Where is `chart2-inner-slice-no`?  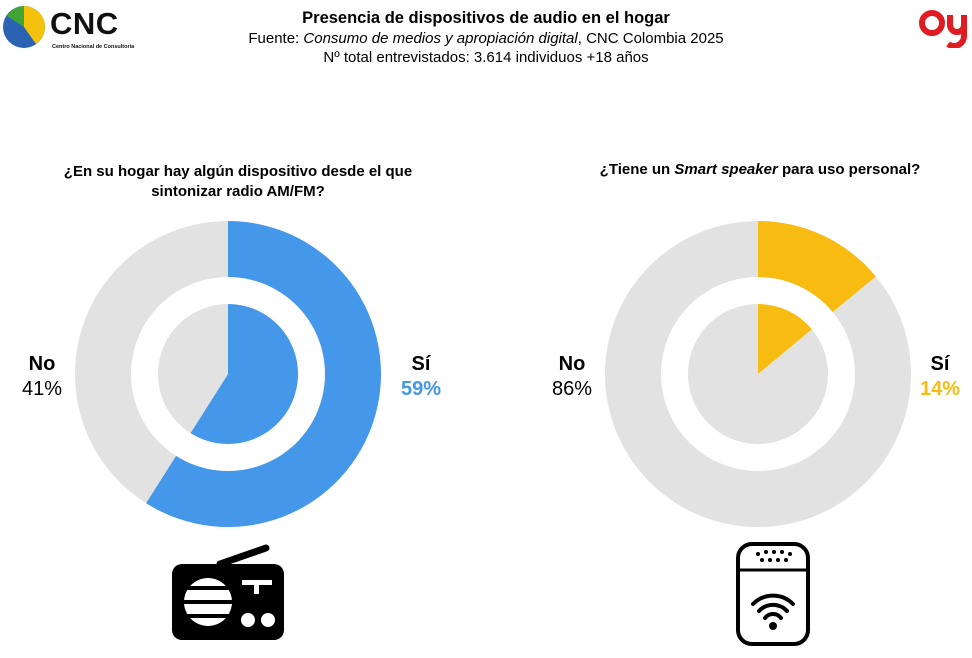 chart2-inner-slice-no is located at coordinates (758, 374).